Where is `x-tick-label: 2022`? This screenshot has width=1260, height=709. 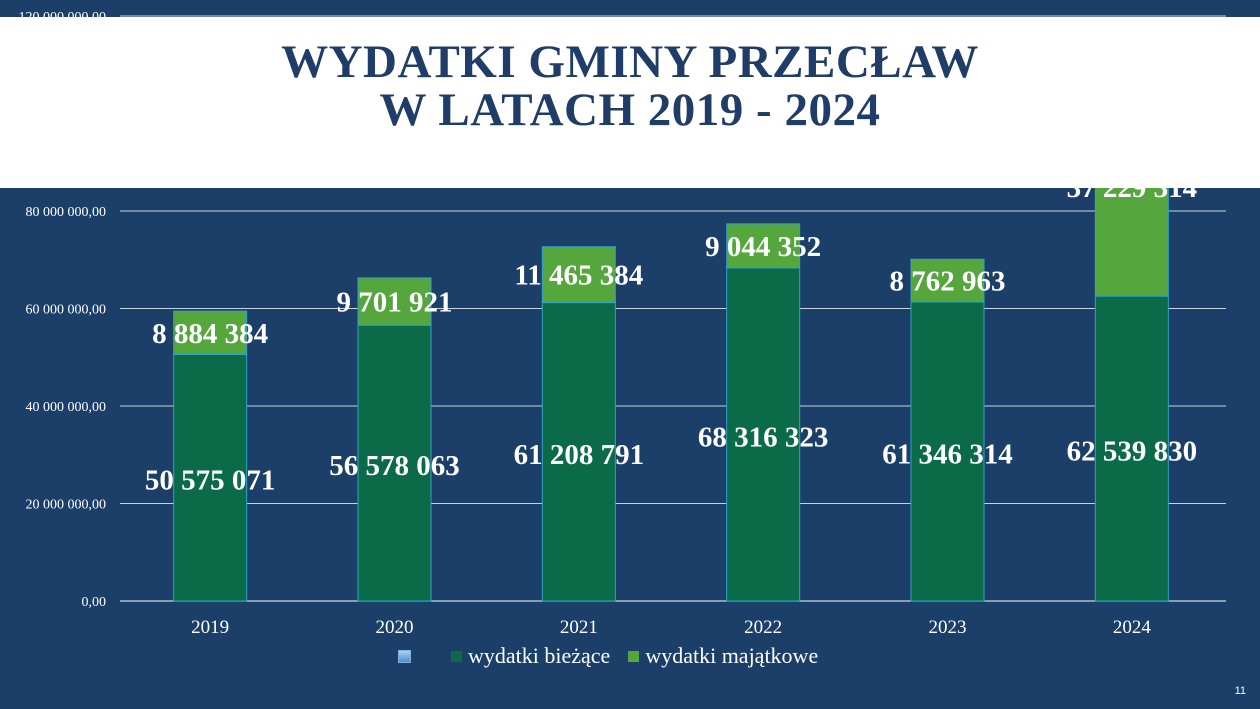
x-tick-label: 2022 is located at coordinates (763, 627).